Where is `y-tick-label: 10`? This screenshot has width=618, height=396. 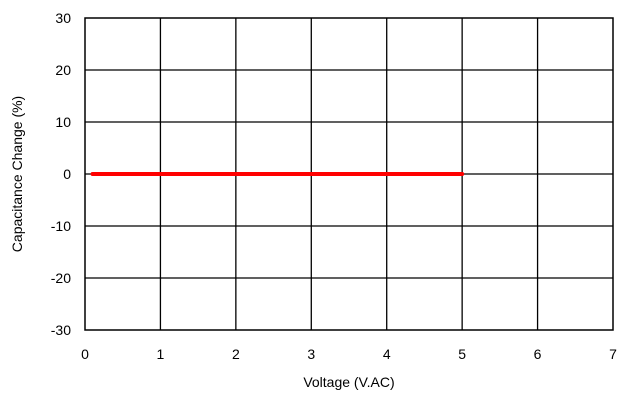
y-tick-label: 10 is located at coordinates (63, 122).